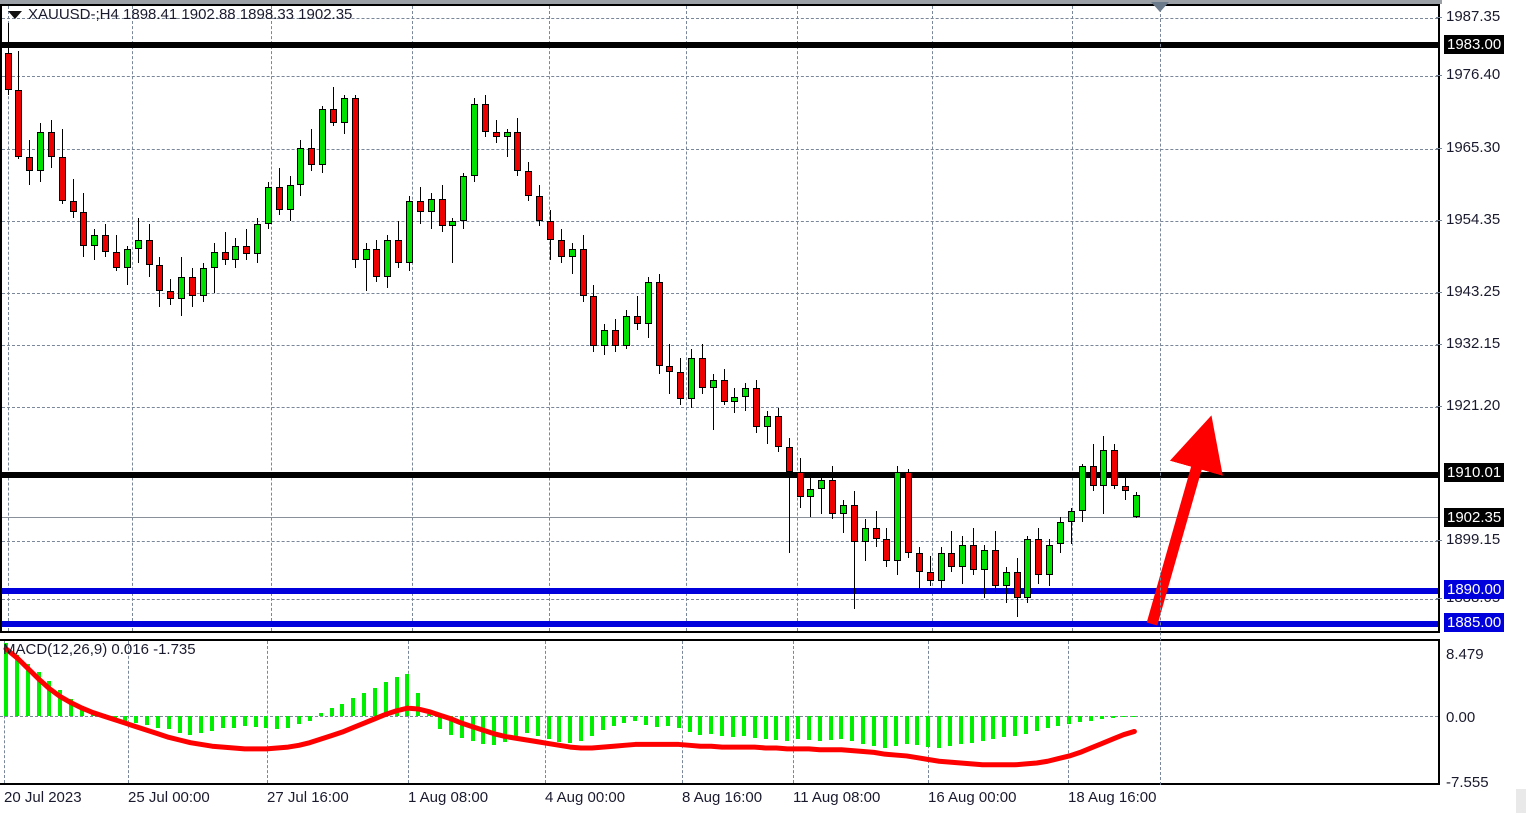 The image size is (1526, 813). I want to click on macd-axis: 8.479 0.00 -7.555, so click(1484, 715).